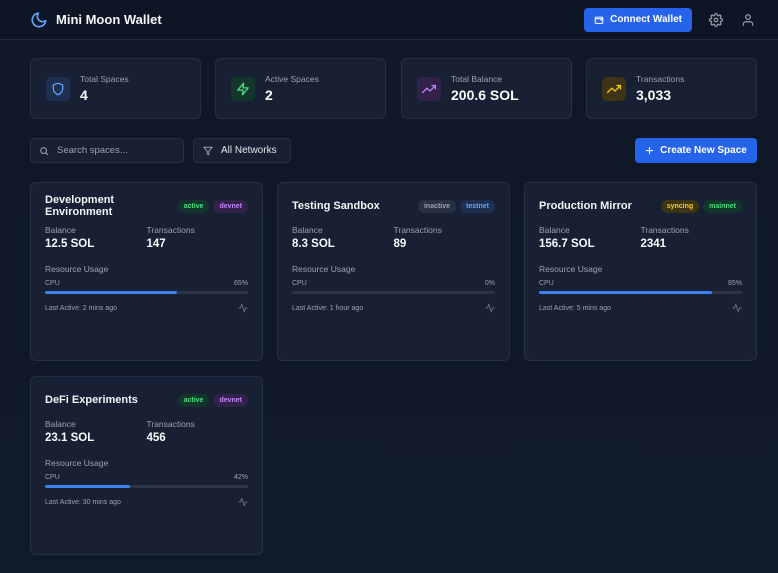 The height and width of the screenshot is (573, 778). What do you see at coordinates (489, 283) in the screenshot?
I see `cpu-percent: 0%` at bounding box center [489, 283].